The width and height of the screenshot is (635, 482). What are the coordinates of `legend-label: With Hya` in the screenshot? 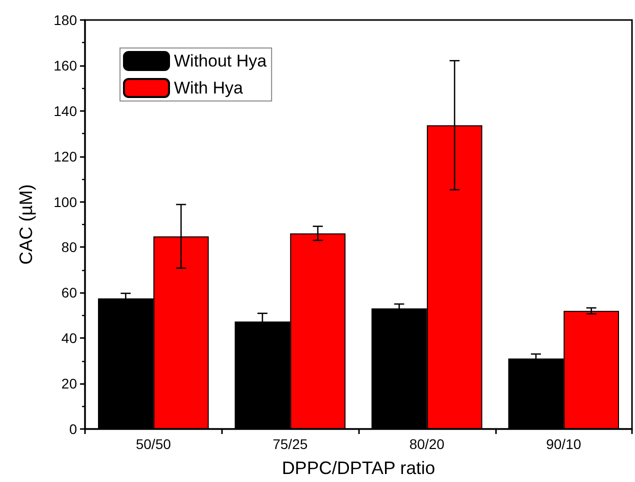 It's located at (209, 88).